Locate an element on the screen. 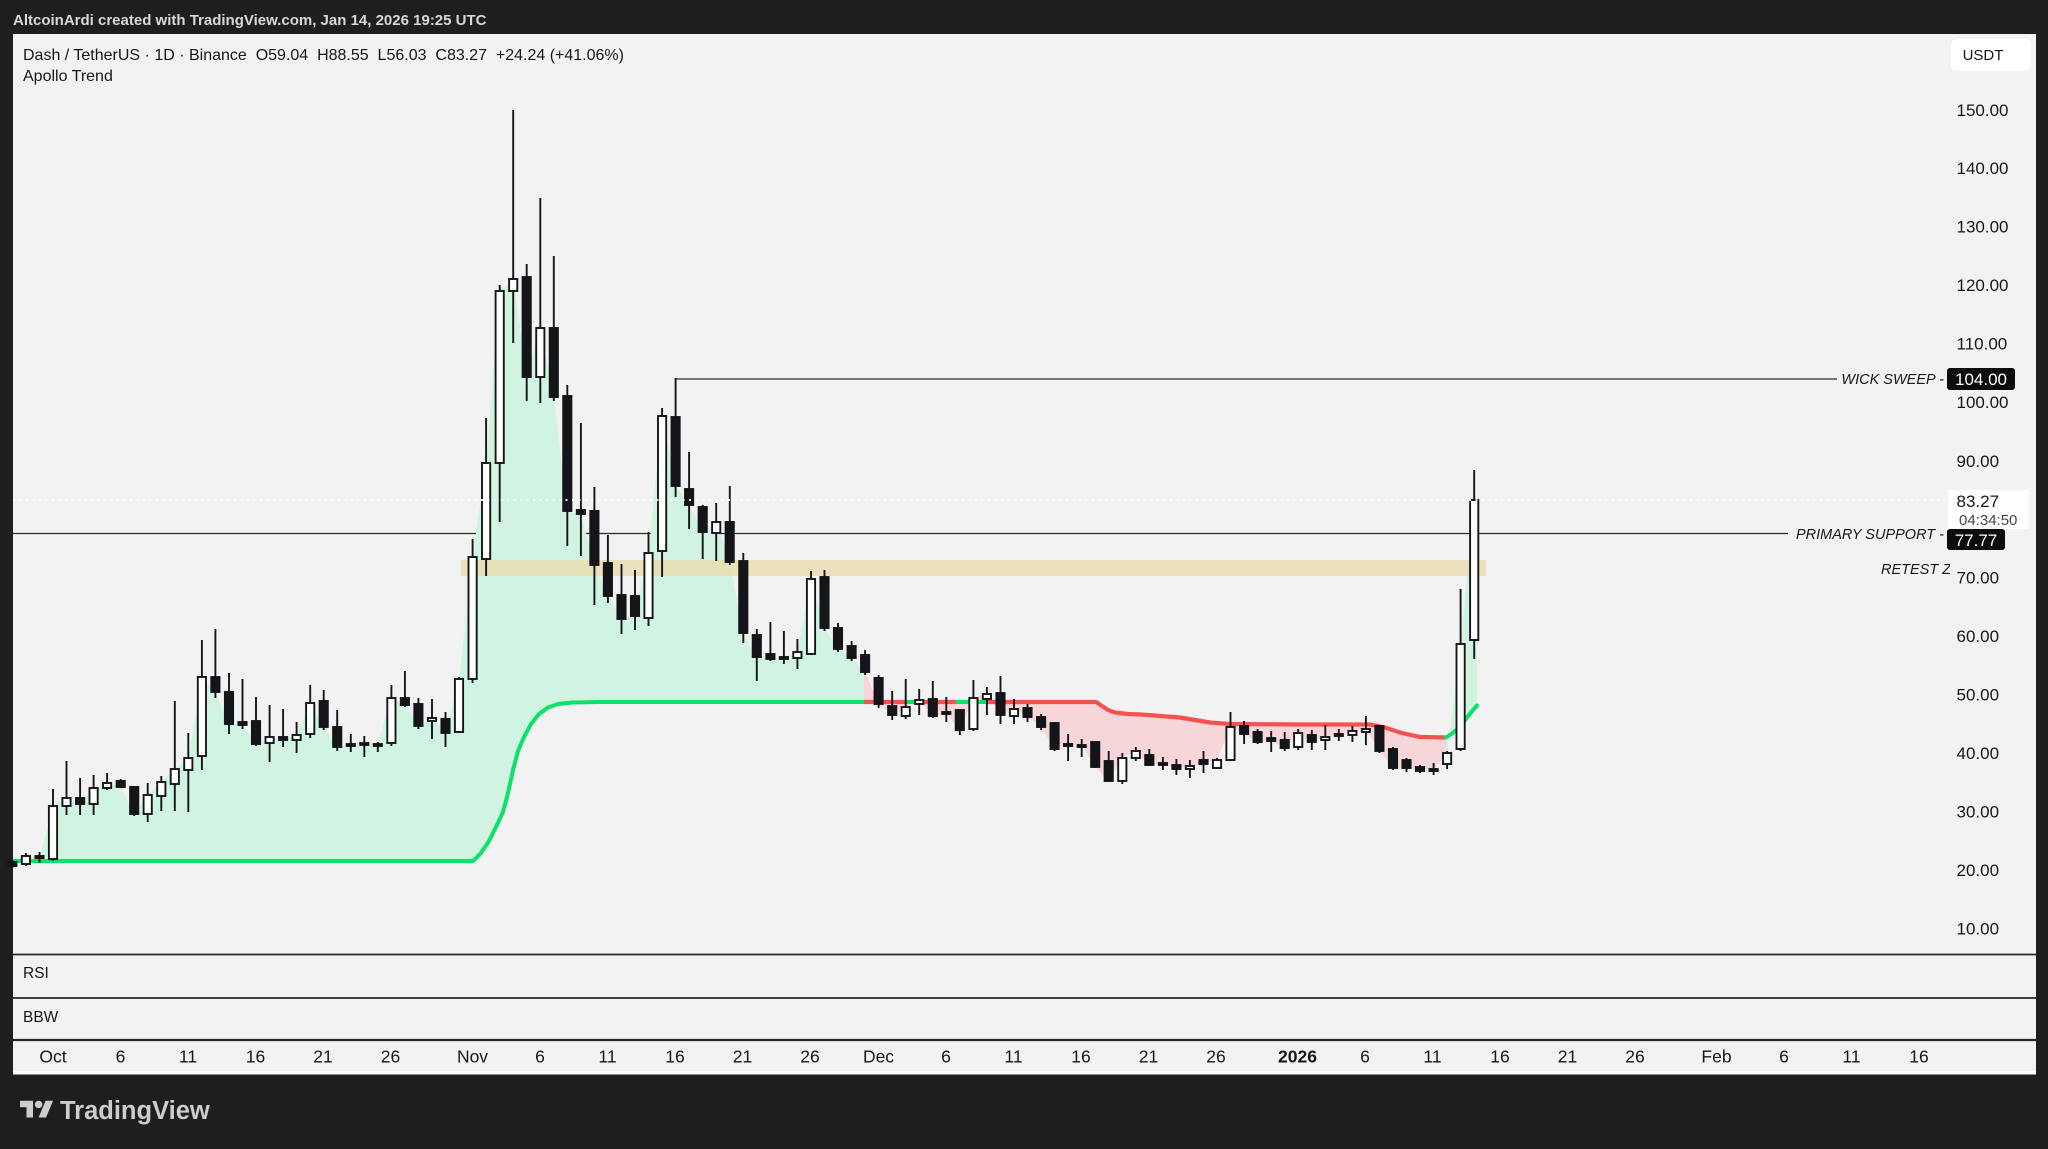 The image size is (2048, 1149). svg-text: Apollo Trend is located at coordinates (68, 76).